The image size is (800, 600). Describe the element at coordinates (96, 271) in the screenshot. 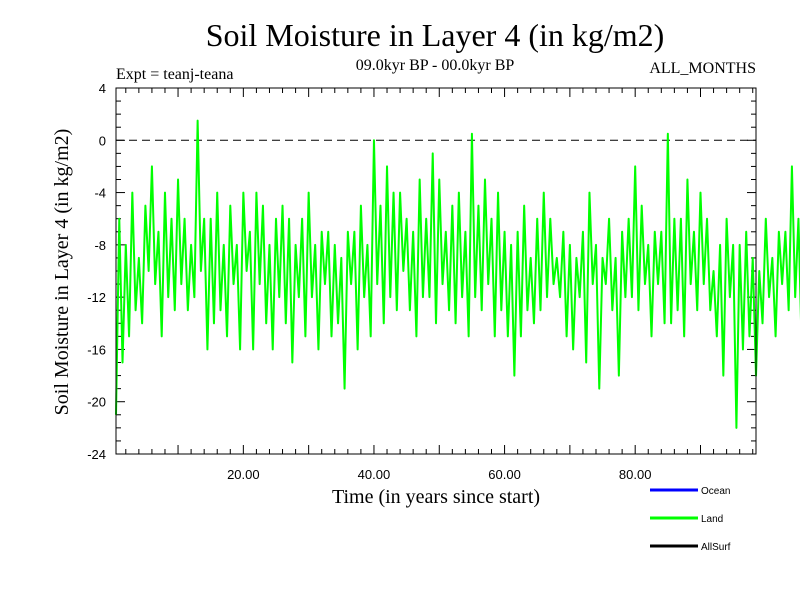

I see `y-tick-labels: 4 0 -4 -8 -12 -16 -20 -24` at that location.